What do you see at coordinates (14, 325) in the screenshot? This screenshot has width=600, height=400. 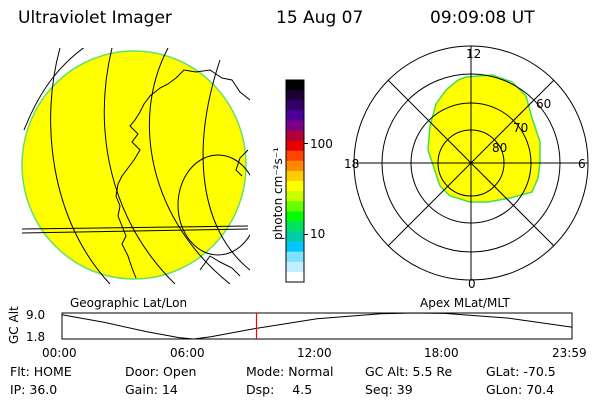 I see `altitude-axis-label: GC Alt` at bounding box center [14, 325].